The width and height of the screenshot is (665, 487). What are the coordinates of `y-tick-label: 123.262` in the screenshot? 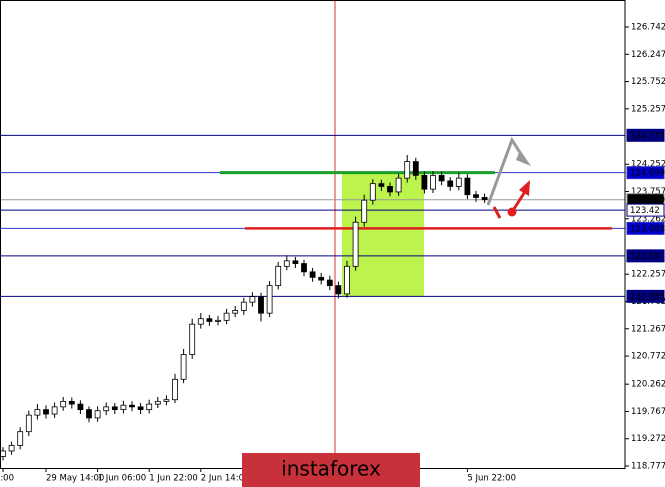 It's located at (648, 219).